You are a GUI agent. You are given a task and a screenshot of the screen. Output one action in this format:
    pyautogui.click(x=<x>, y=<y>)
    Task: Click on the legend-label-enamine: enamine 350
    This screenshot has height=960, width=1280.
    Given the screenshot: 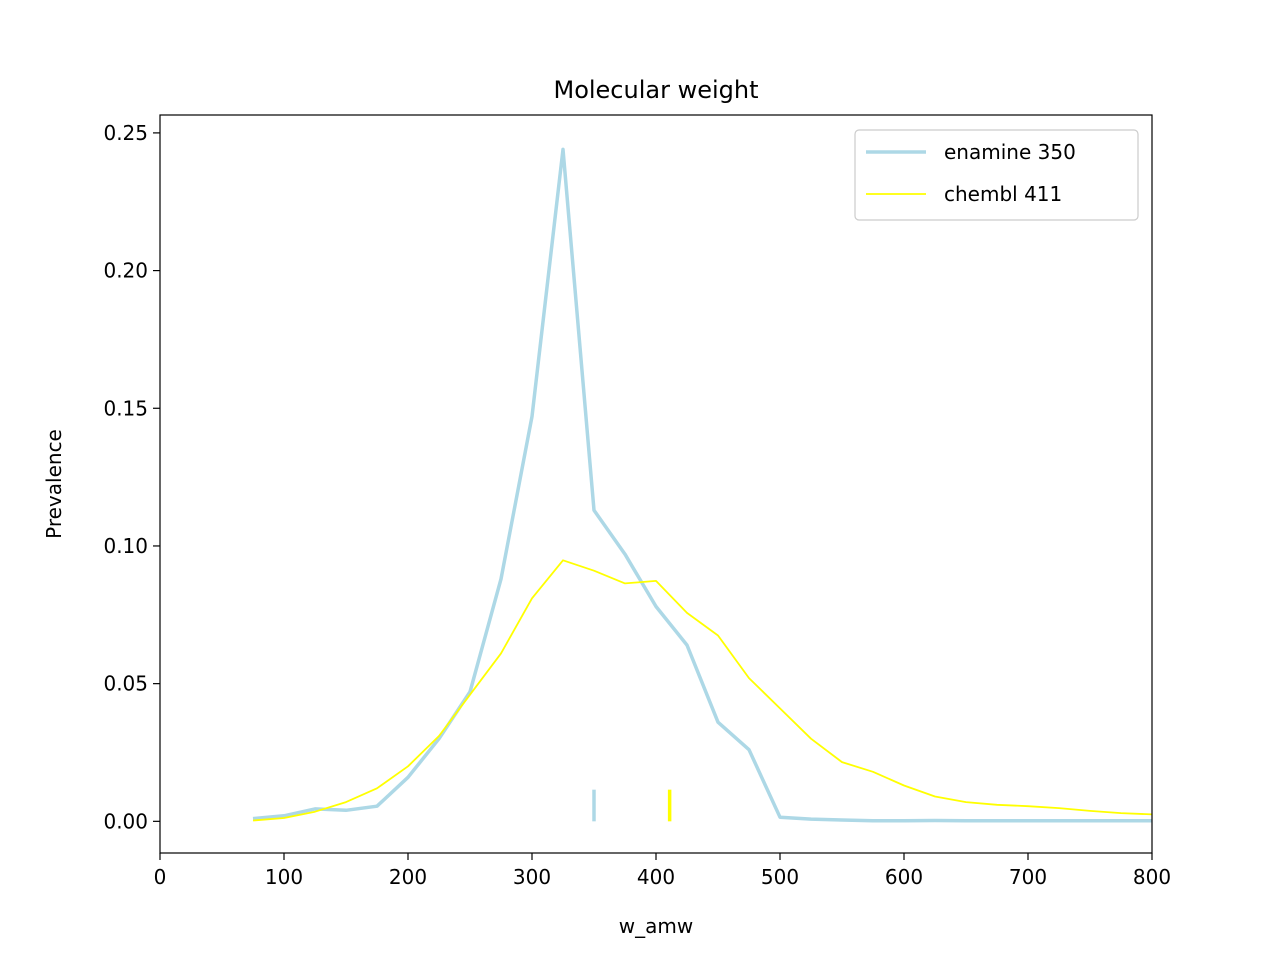 What is the action you would take?
    pyautogui.click(x=1010, y=152)
    